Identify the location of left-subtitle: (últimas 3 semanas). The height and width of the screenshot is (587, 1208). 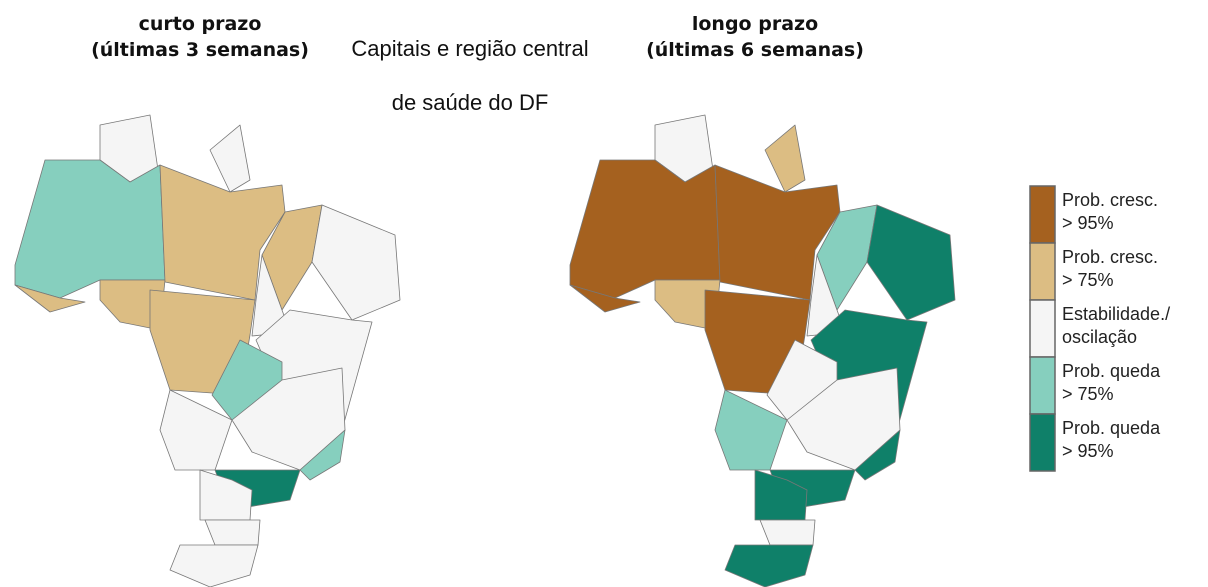
(200, 50).